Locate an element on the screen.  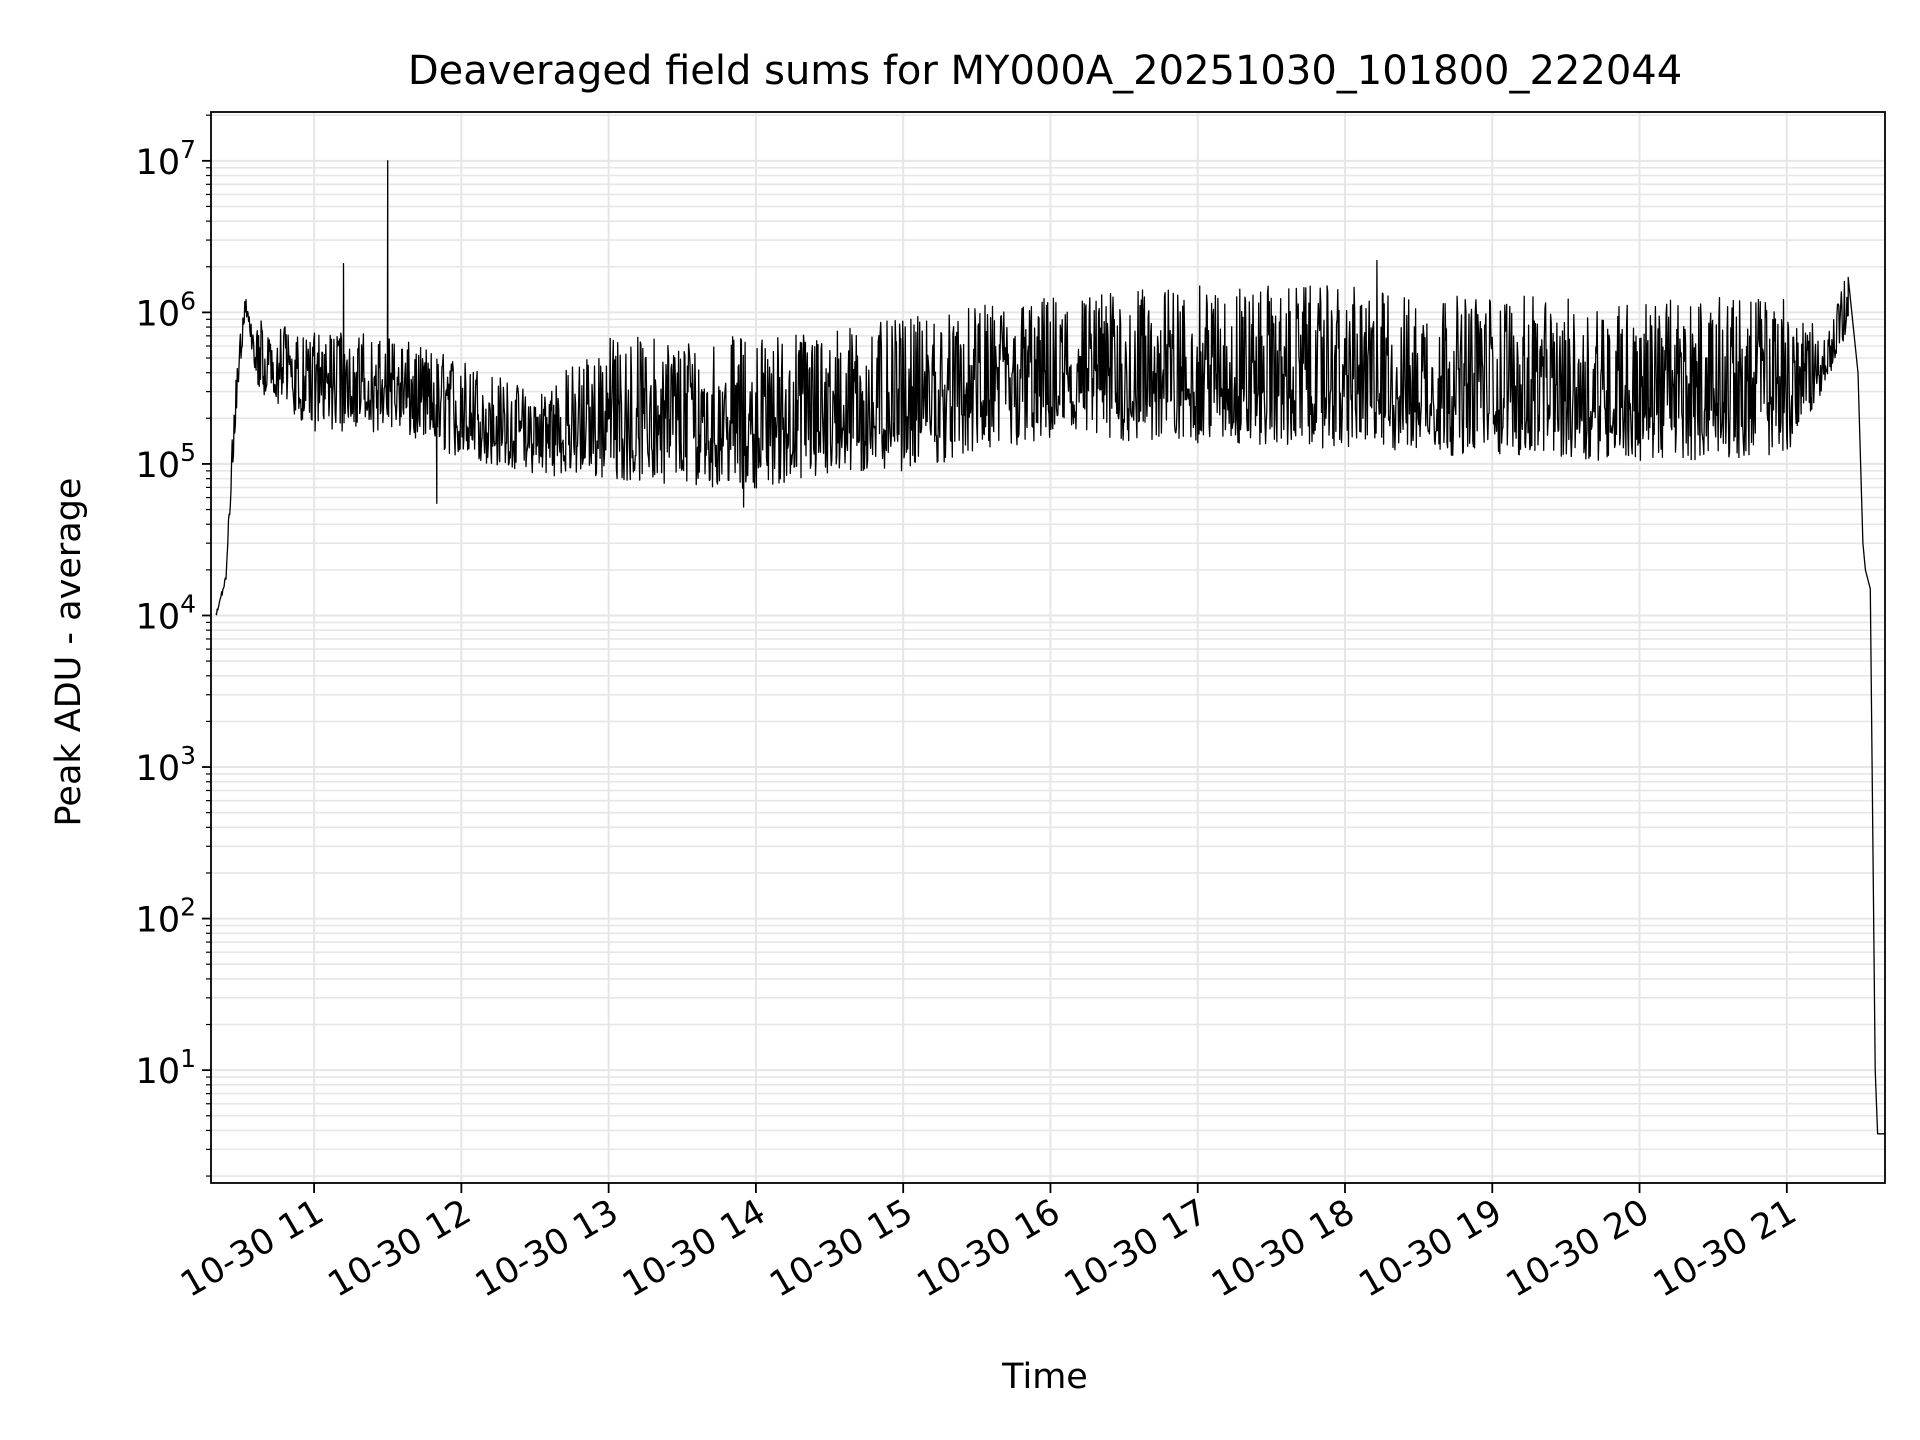
y-tick-label: 10⁴ is located at coordinates (166, 613).